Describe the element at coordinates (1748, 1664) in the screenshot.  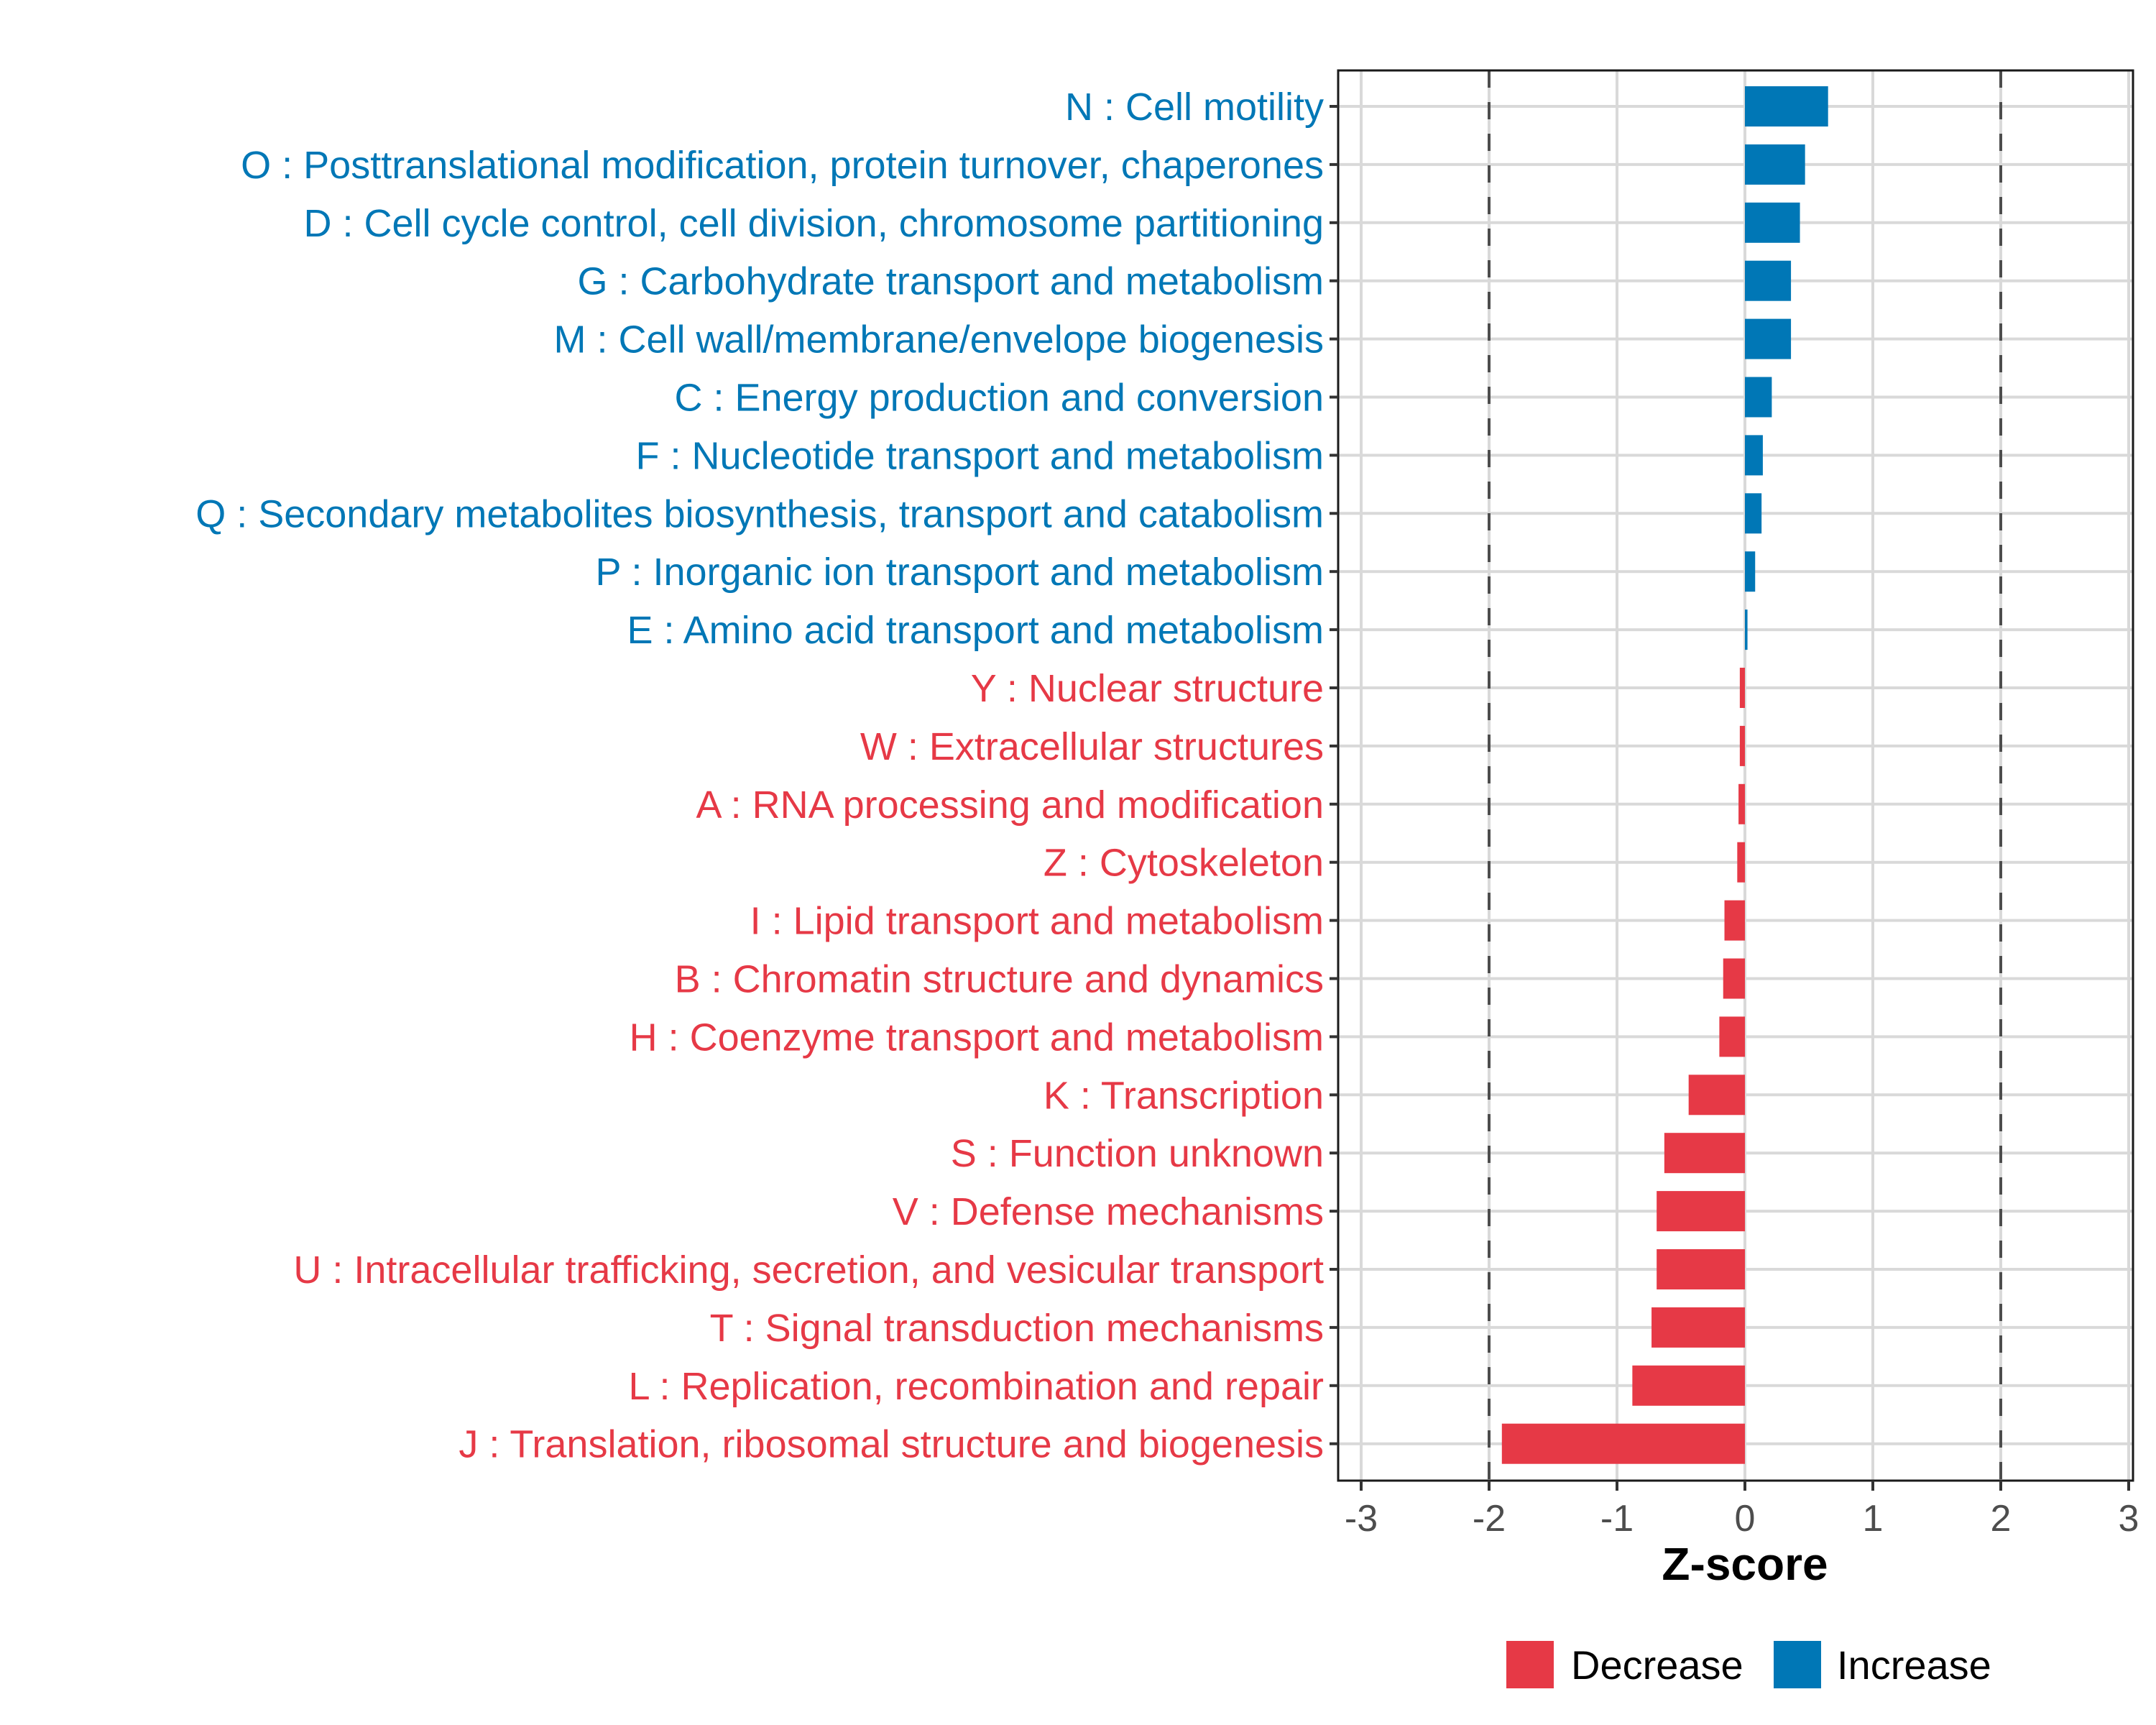
I see `legend: Decrease Increase` at that location.